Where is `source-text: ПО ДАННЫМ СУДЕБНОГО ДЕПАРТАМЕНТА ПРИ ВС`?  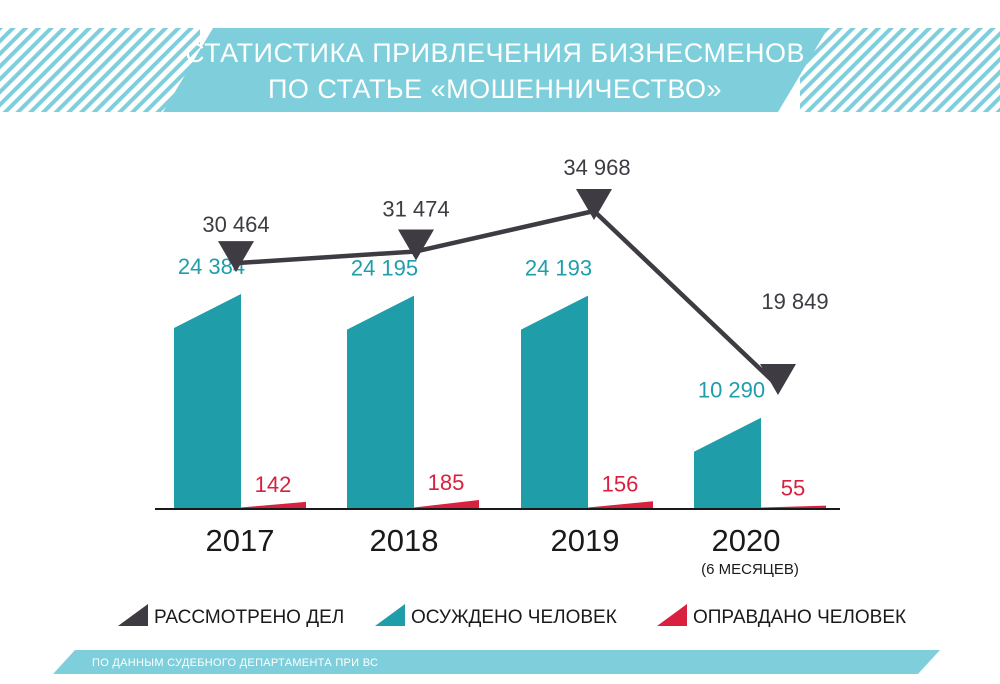
source-text: ПО ДАННЫМ СУДЕБНОГО ДЕПАРТАМЕНТА ПРИ ВС is located at coordinates (235, 663).